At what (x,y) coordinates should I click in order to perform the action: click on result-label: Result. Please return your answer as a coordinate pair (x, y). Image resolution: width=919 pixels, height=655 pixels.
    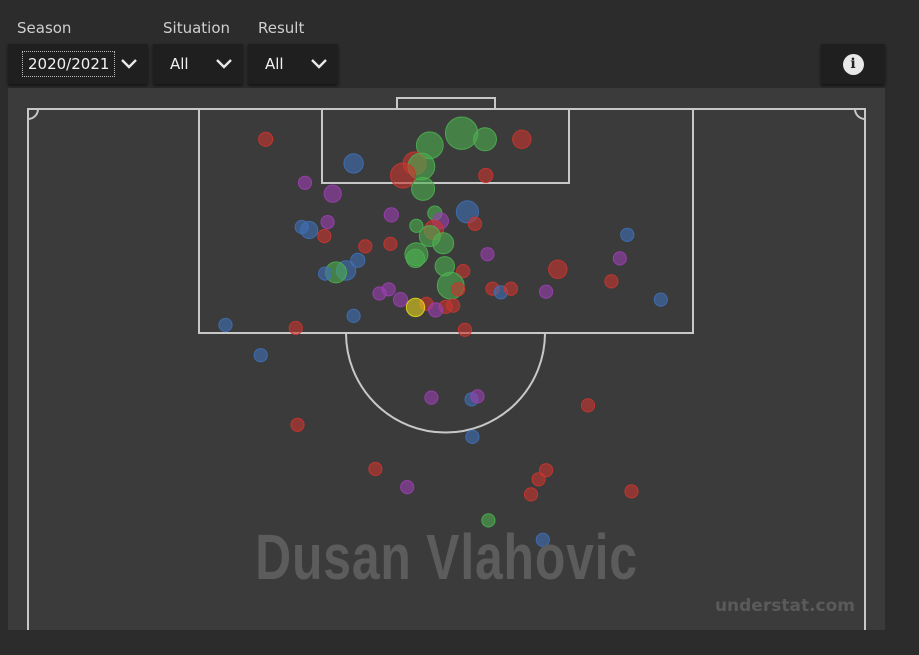
    Looking at the image, I should click on (281, 28).